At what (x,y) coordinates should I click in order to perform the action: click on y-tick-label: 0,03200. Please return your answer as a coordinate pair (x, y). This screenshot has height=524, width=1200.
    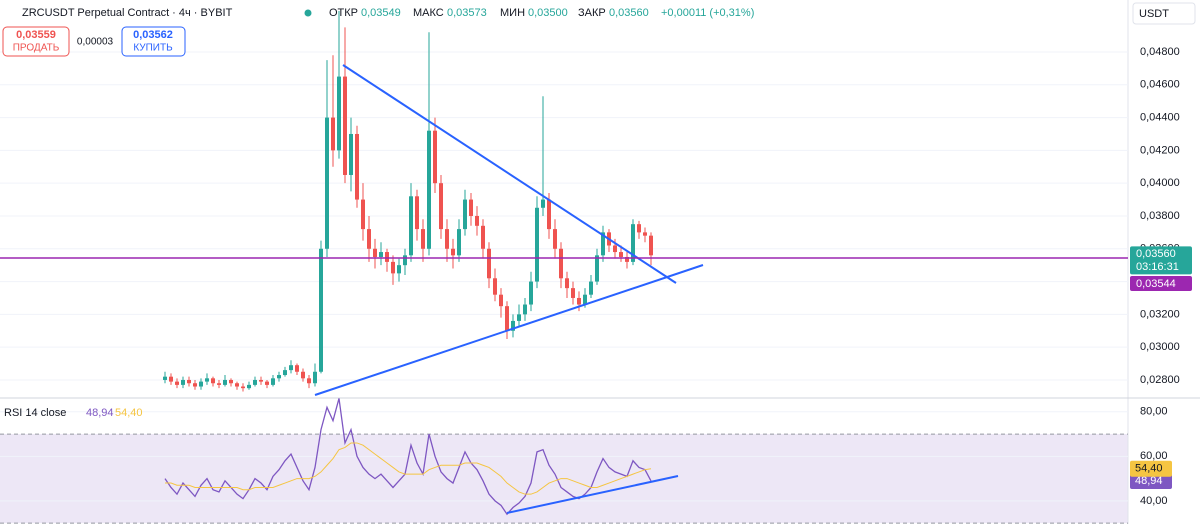
    Looking at the image, I should click on (1160, 314).